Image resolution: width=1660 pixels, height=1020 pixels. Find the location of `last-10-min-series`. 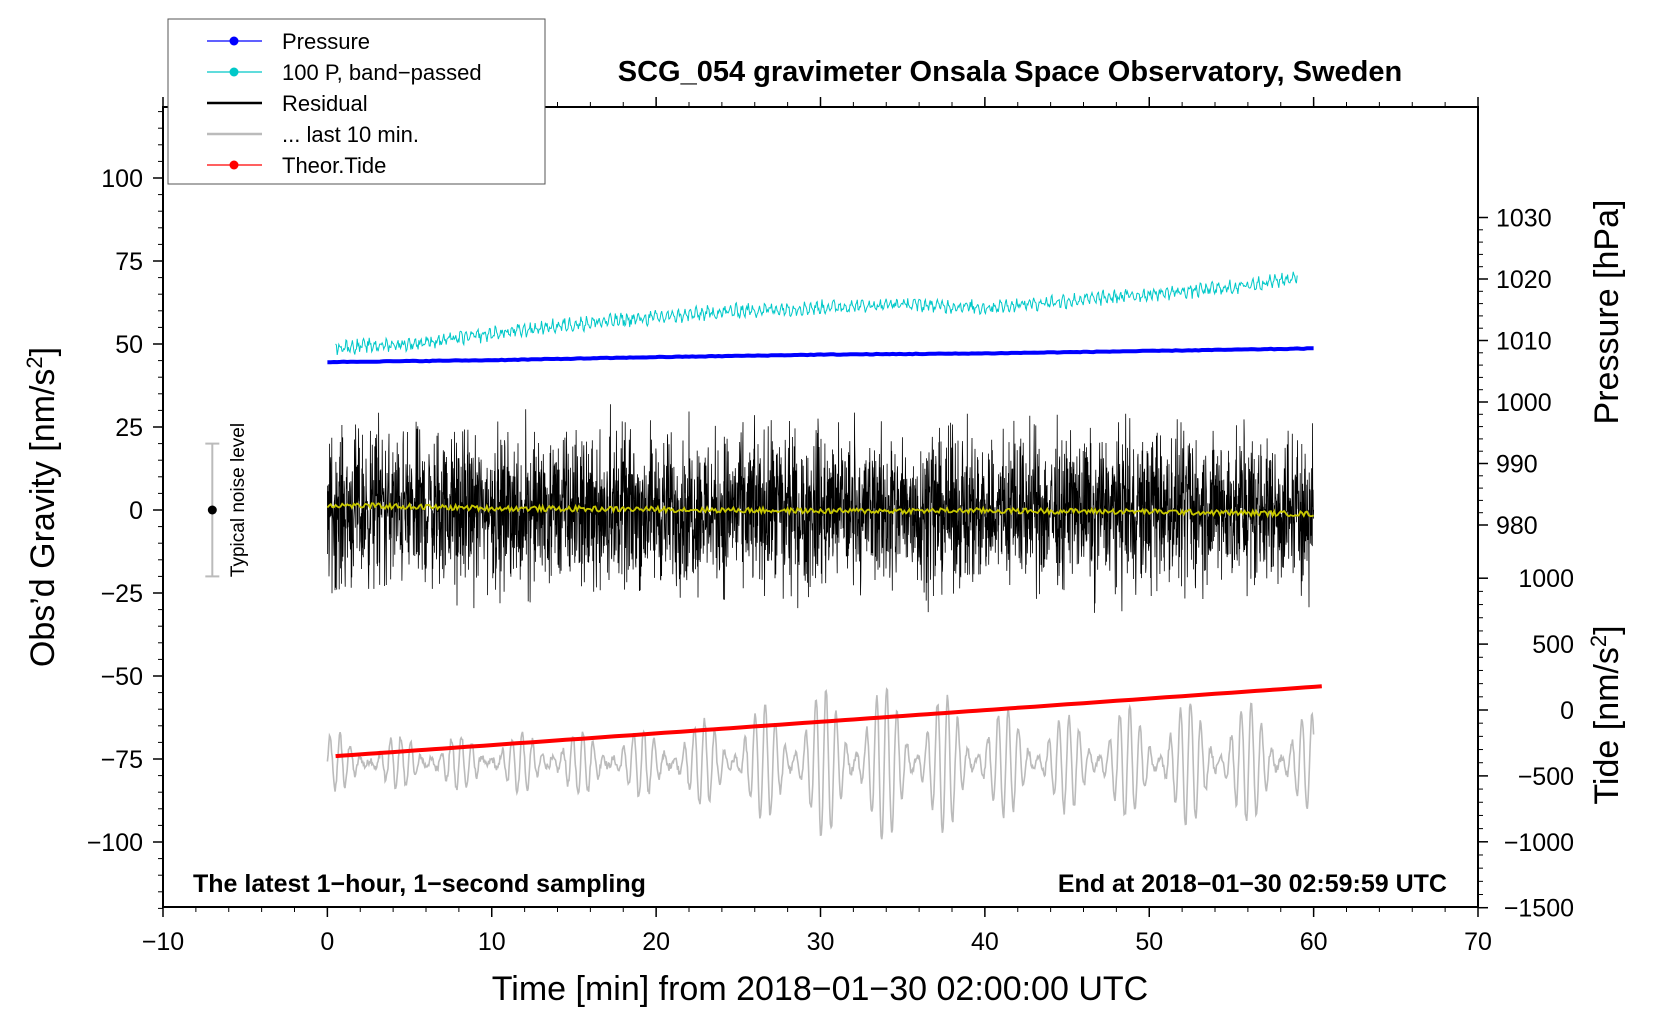

last-10-min-series is located at coordinates (820, 763).